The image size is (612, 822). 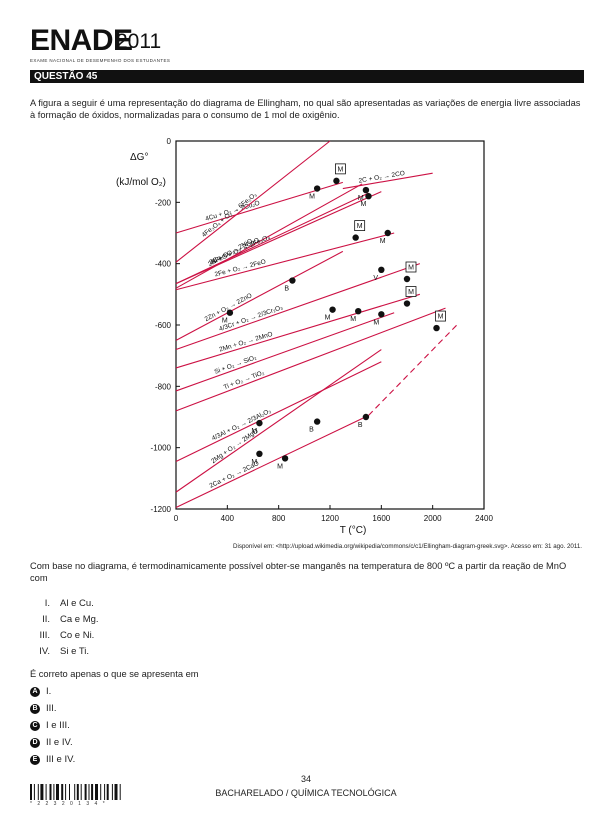 What do you see at coordinates (353, 530) in the screenshot?
I see `x-axis-label: T (°C)` at bounding box center [353, 530].